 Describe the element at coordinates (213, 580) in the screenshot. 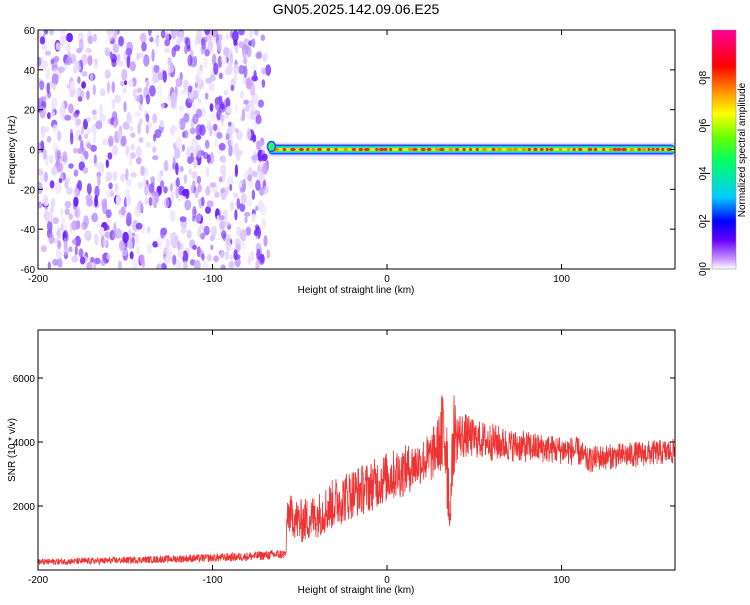

I see `x-tick-label: -100` at that location.